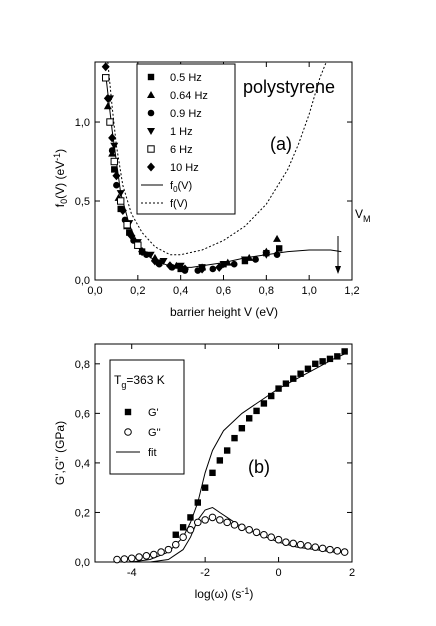 Image resolution: width=436 pixels, height=626 pixels. Describe the element at coordinates (180, 291) in the screenshot. I see `x-tick-label: 0,4` at that location.